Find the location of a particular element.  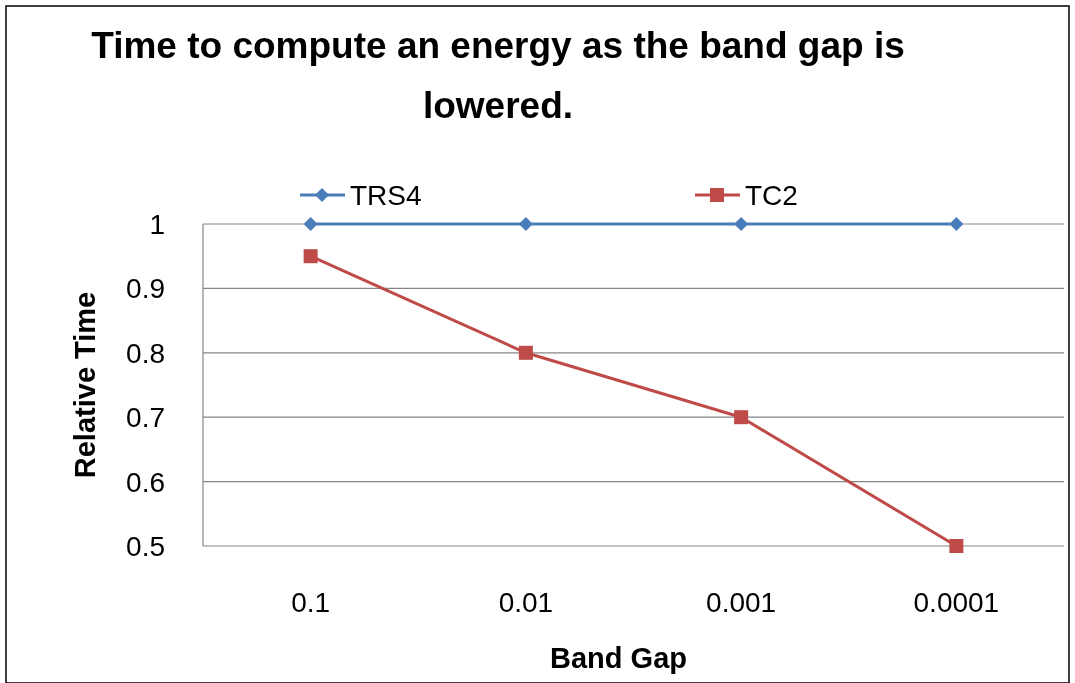

y-tick-label: 0.6 is located at coordinates (145, 482).